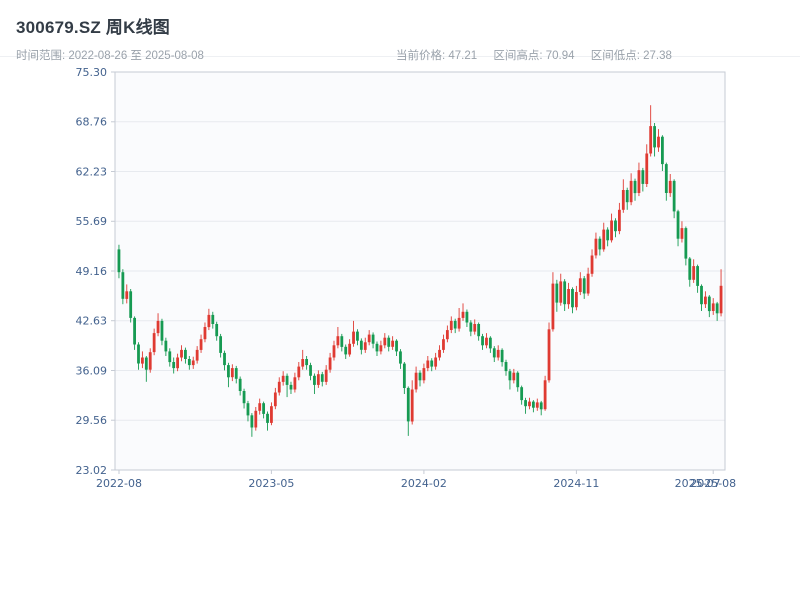 The width and height of the screenshot is (800, 600). What do you see at coordinates (534, 56) in the screenshot?
I see `stat-range-high: 区间高点: 70.94` at bounding box center [534, 56].